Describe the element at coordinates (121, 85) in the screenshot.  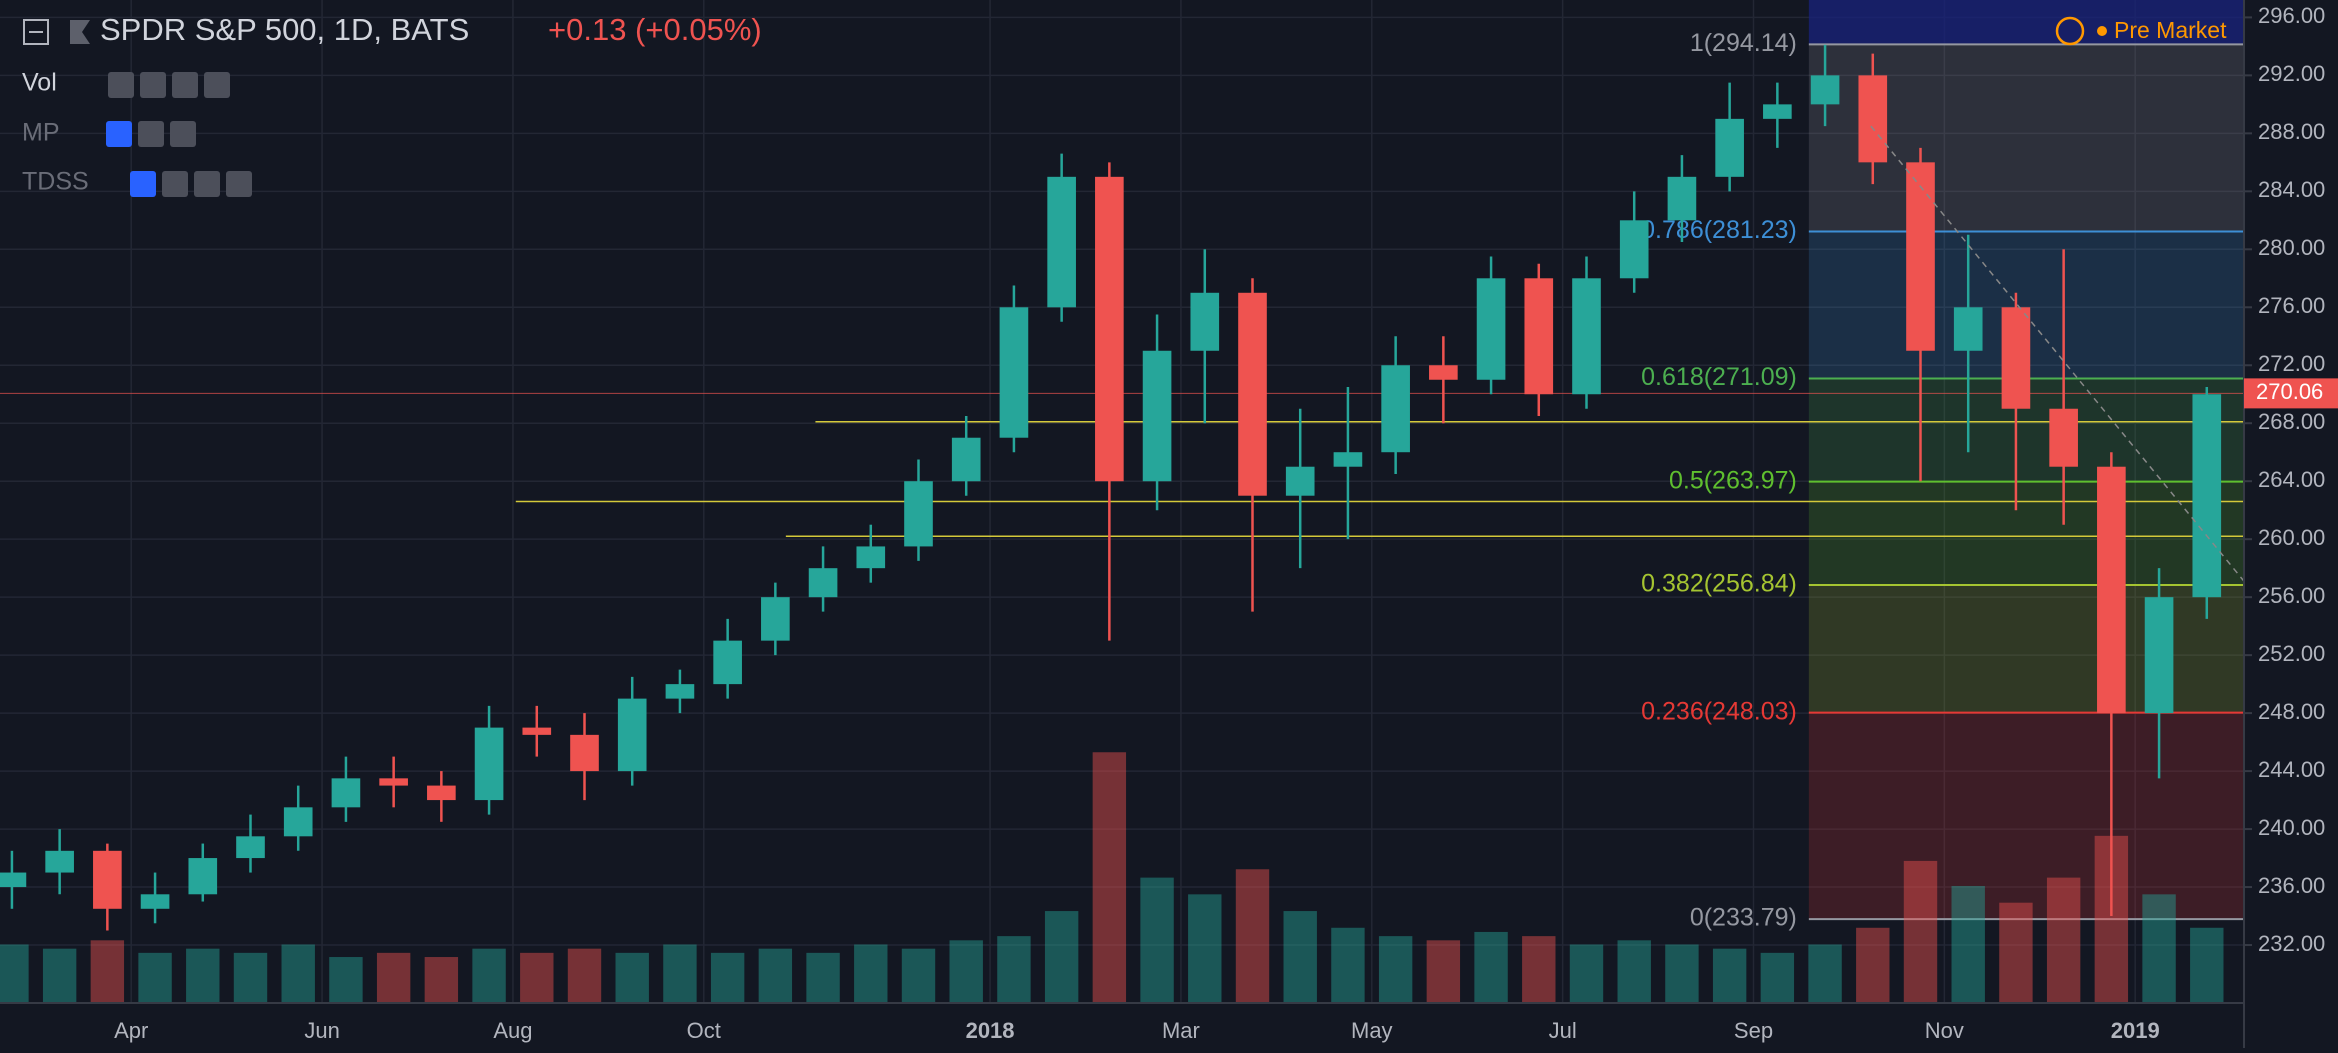
I see `eye-button` at that location.